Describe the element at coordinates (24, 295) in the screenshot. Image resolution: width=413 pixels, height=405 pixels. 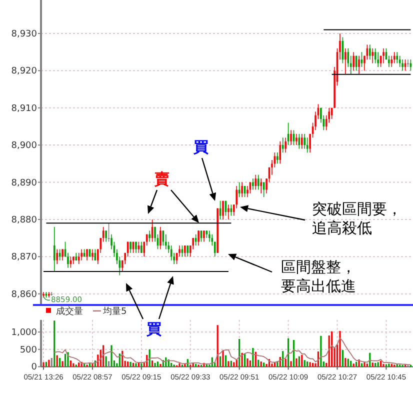
I see `y-tick-label: 8,860` at that location.